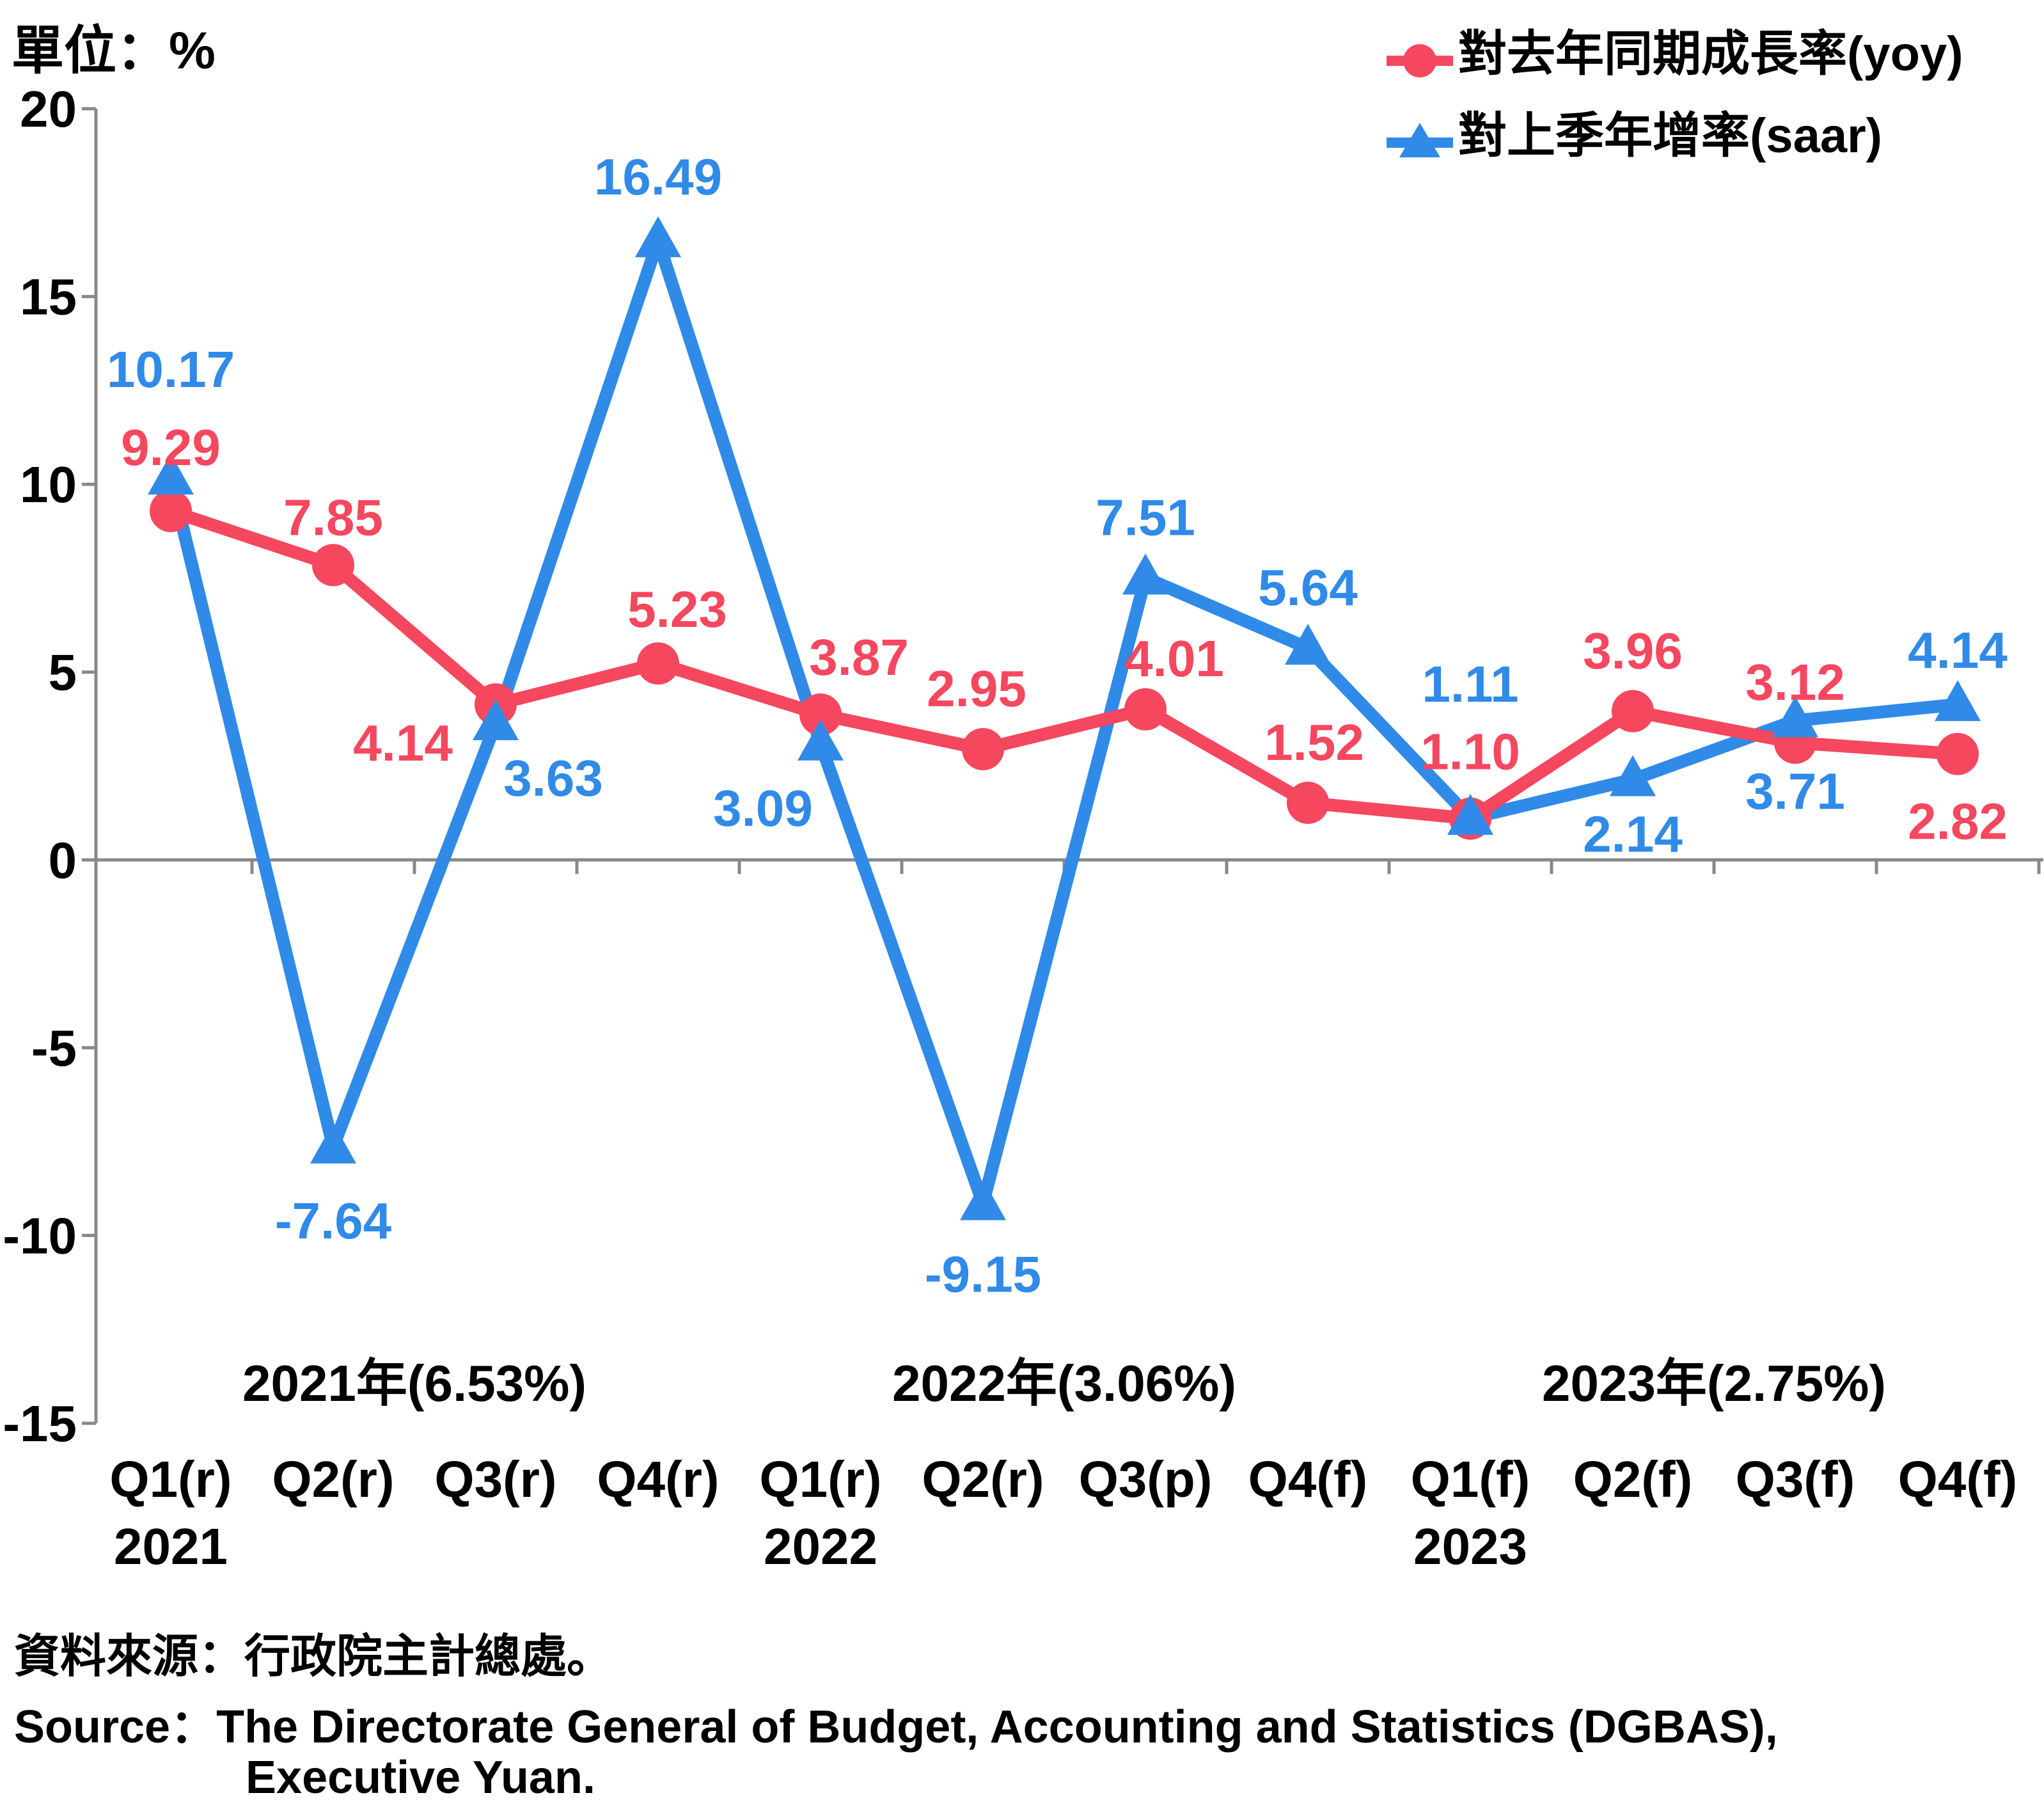 The width and height of the screenshot is (2044, 1809). Describe the element at coordinates (1633, 1479) in the screenshot. I see `x-category-label: Q2(f)` at that location.